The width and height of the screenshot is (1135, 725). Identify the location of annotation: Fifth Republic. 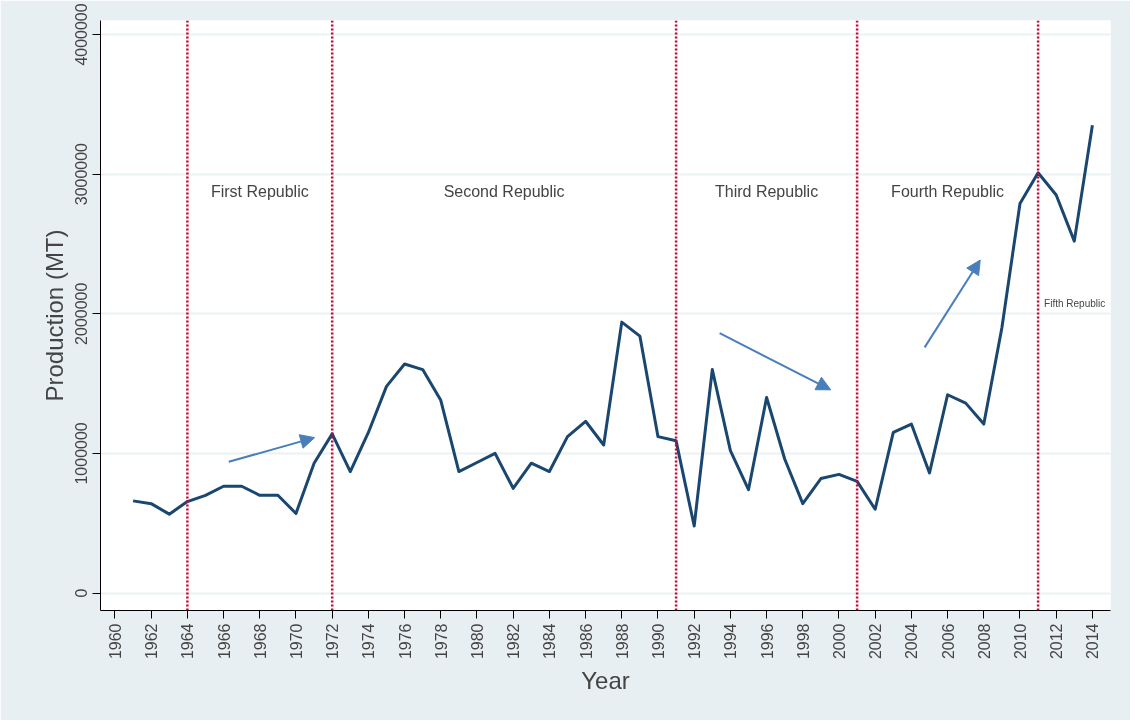
(1075, 304).